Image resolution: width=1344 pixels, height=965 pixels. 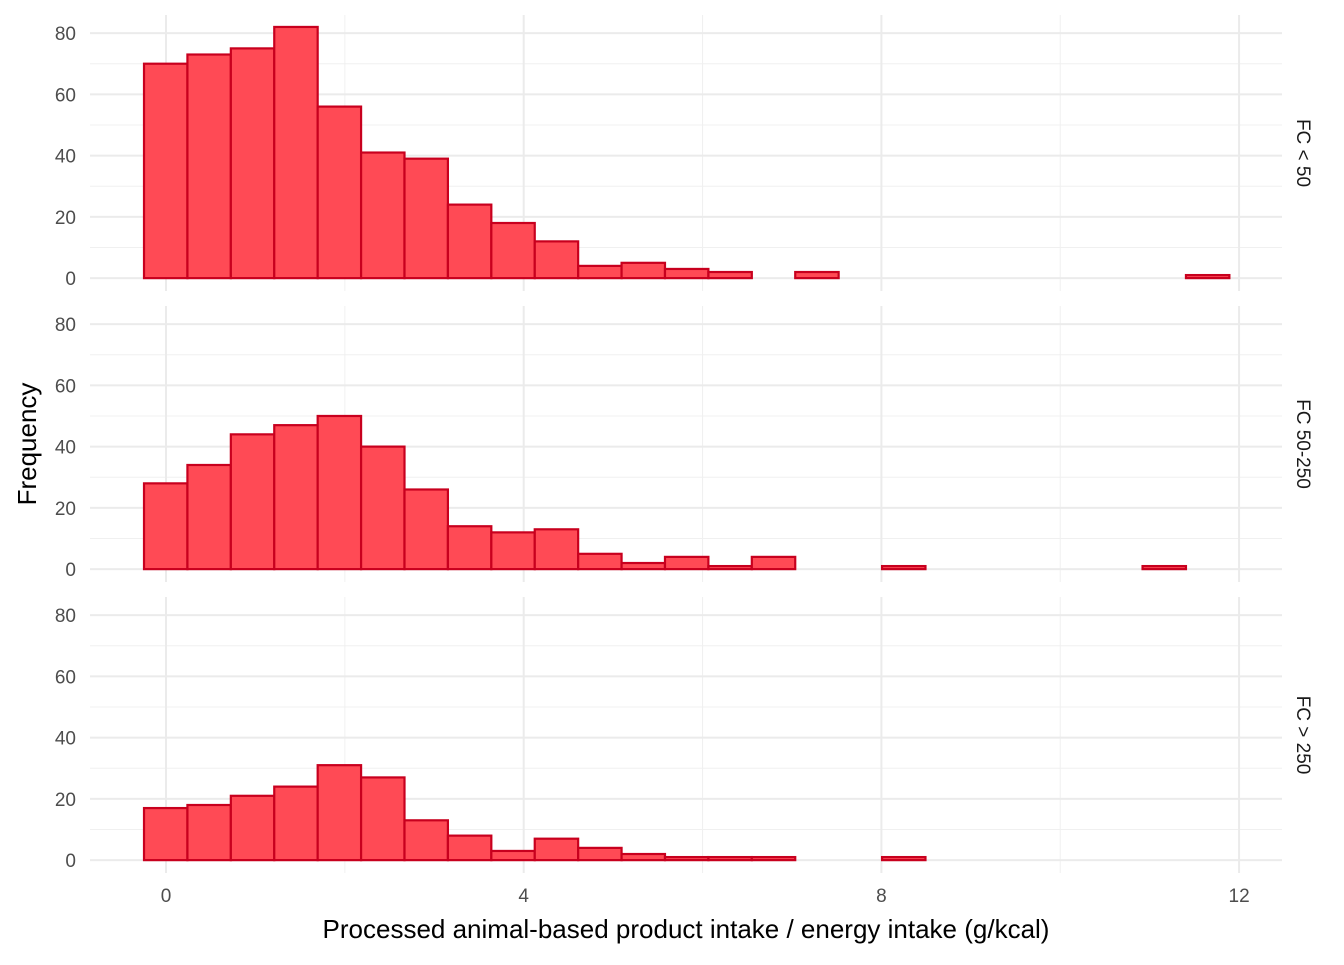 What do you see at coordinates (523, 896) in the screenshot?
I see `x-tick-label: 4` at bounding box center [523, 896].